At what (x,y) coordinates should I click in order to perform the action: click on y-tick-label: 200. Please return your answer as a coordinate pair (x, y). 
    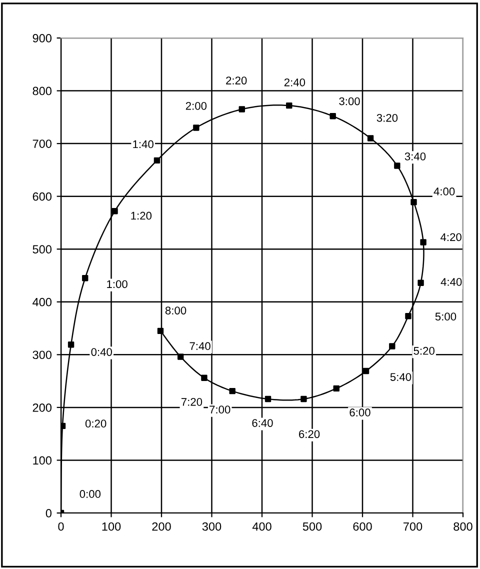
    Looking at the image, I should click on (42, 407).